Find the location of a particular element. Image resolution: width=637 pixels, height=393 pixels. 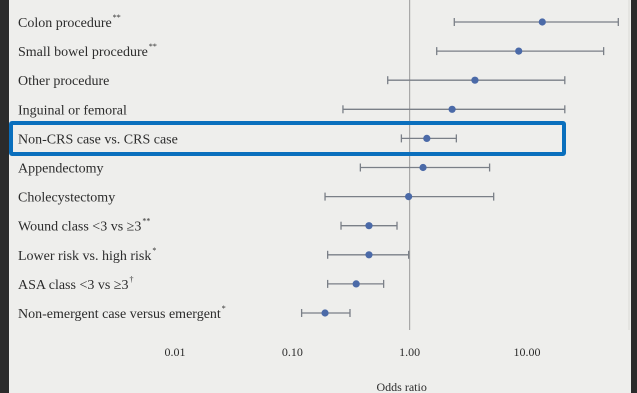

highlight-box is located at coordinates (287, 138).